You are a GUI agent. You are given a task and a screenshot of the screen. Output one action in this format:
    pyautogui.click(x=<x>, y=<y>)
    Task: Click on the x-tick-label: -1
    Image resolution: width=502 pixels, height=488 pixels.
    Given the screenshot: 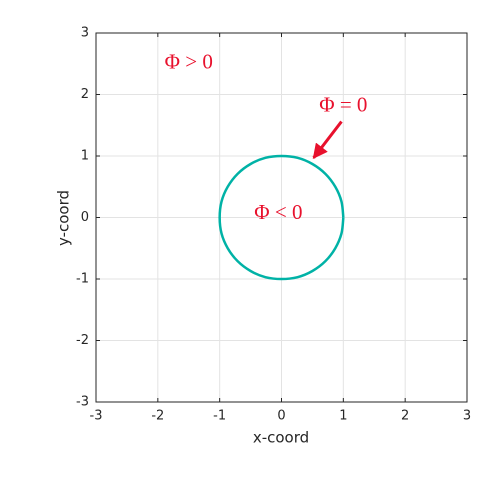 What is the action you would take?
    pyautogui.click(x=219, y=416)
    